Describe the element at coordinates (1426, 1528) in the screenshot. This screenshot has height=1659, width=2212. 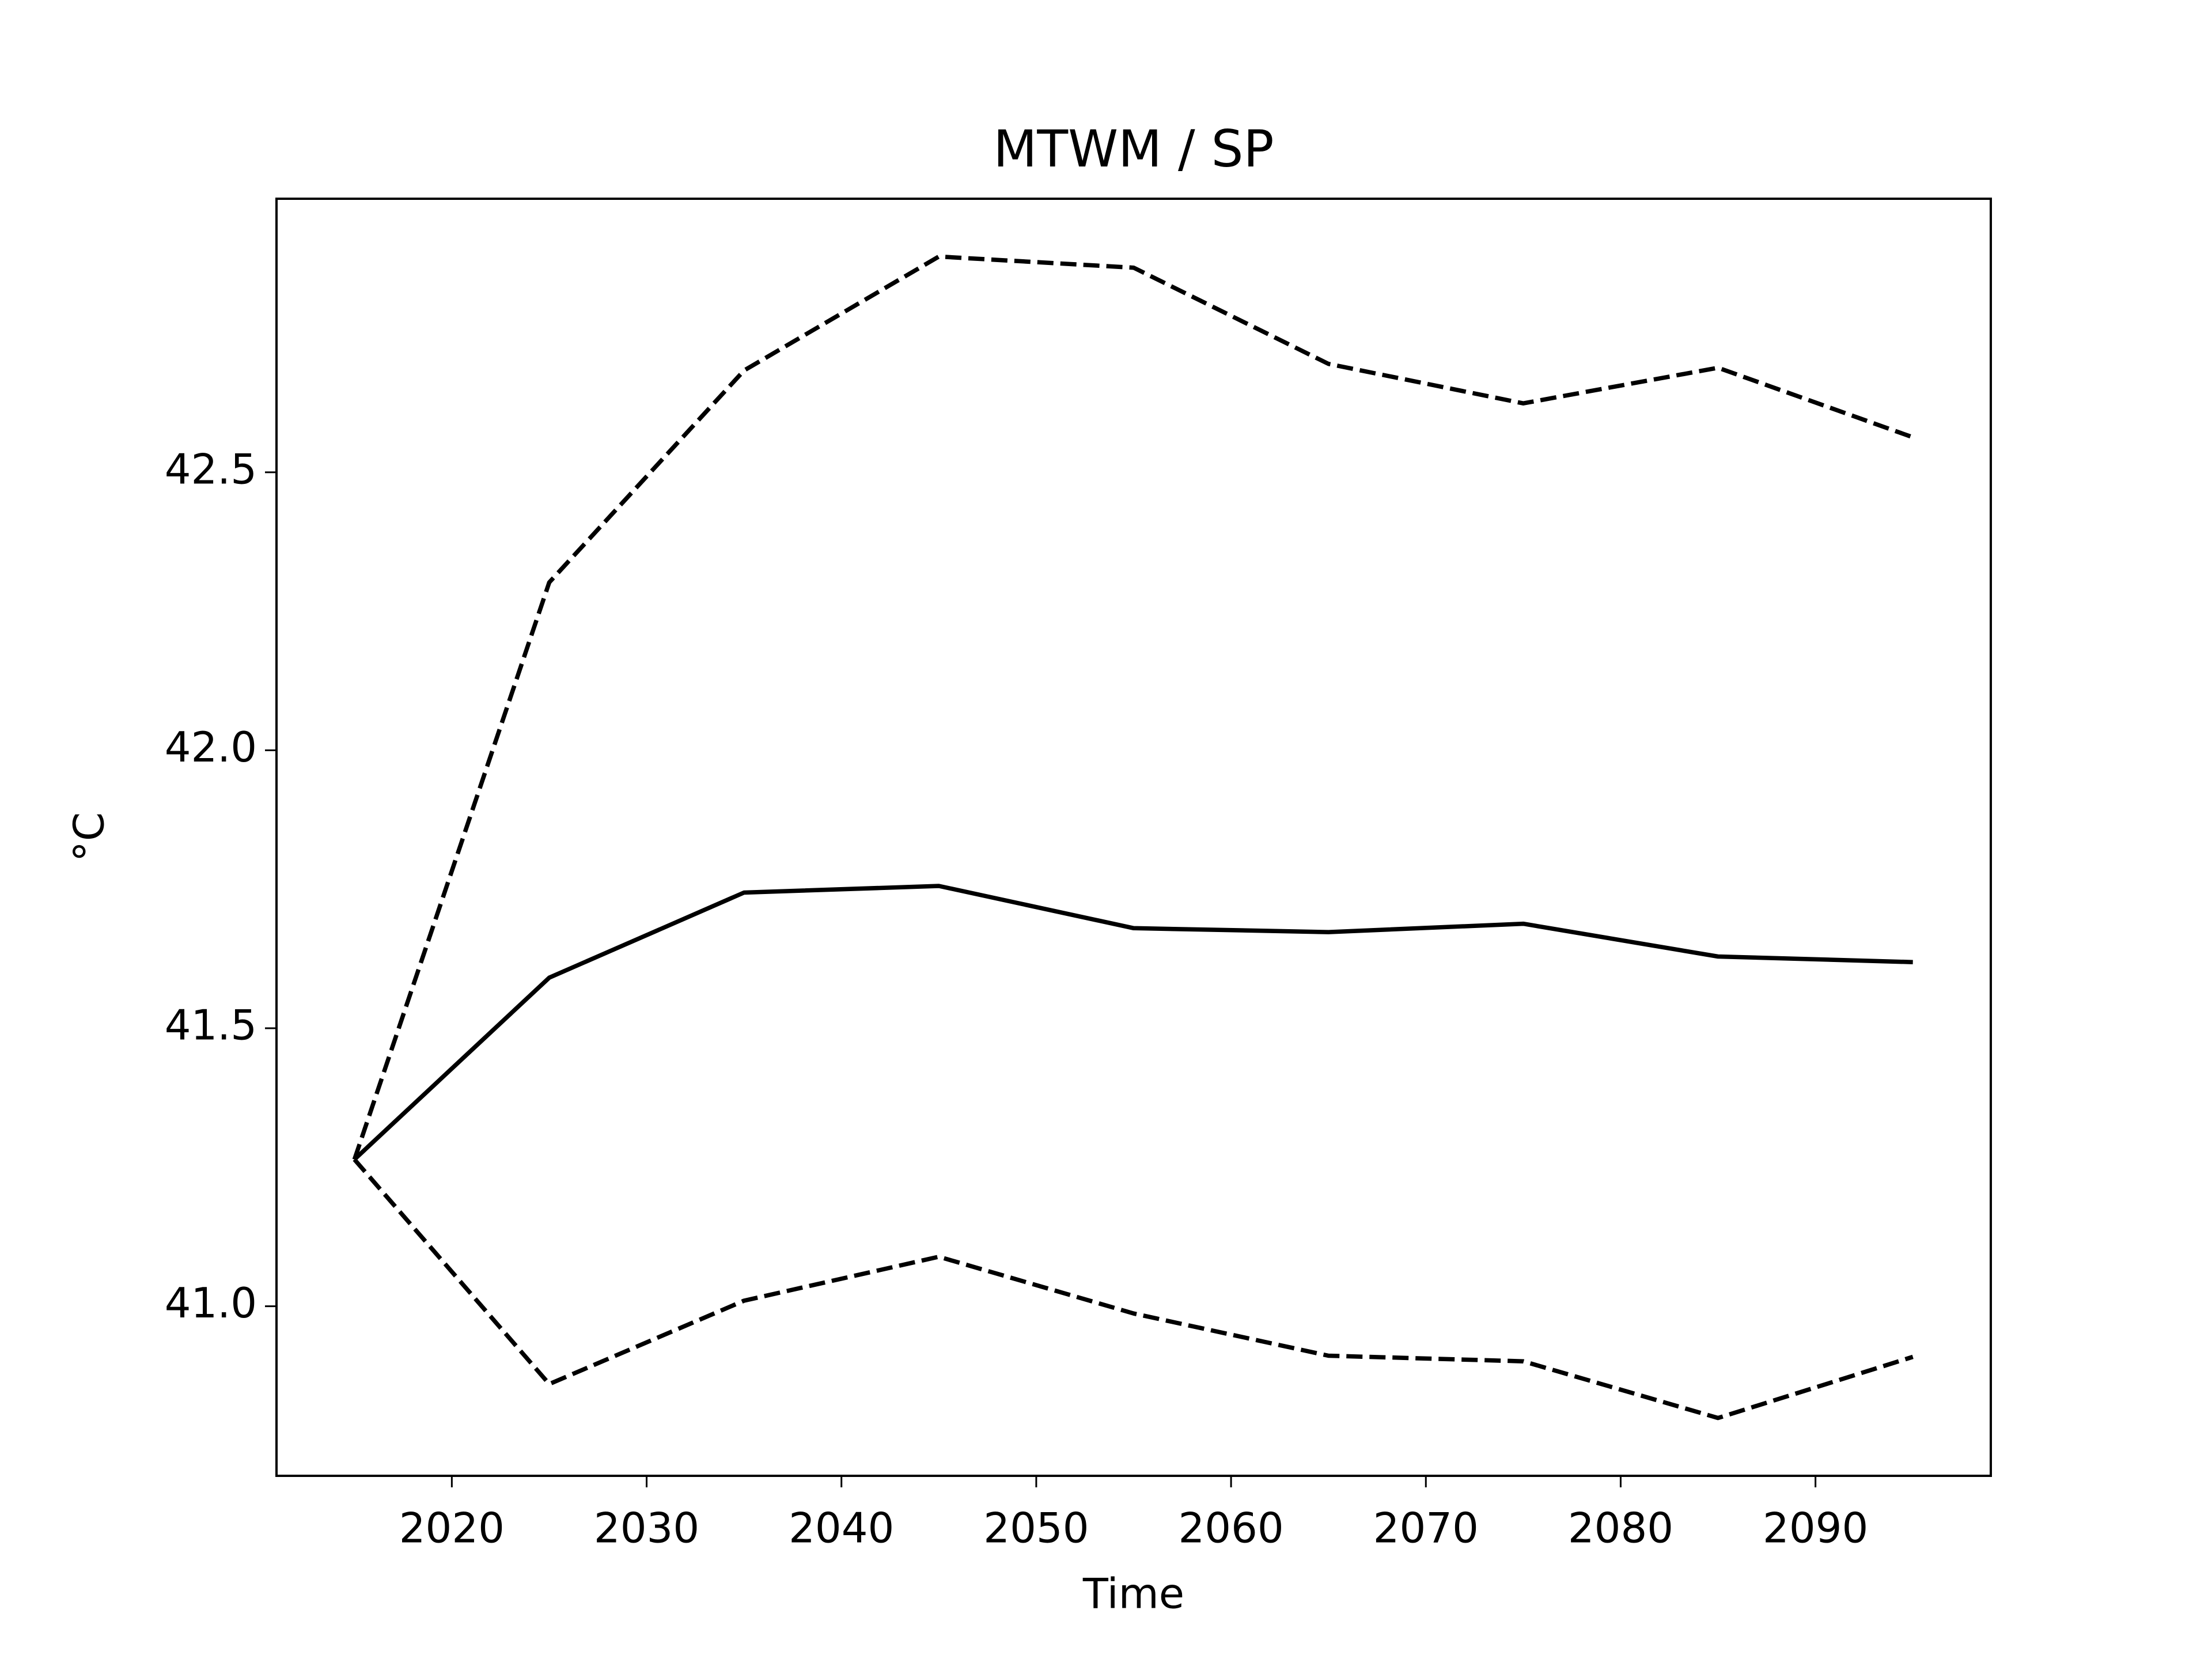
I see `x-tick-label: 2070` at that location.